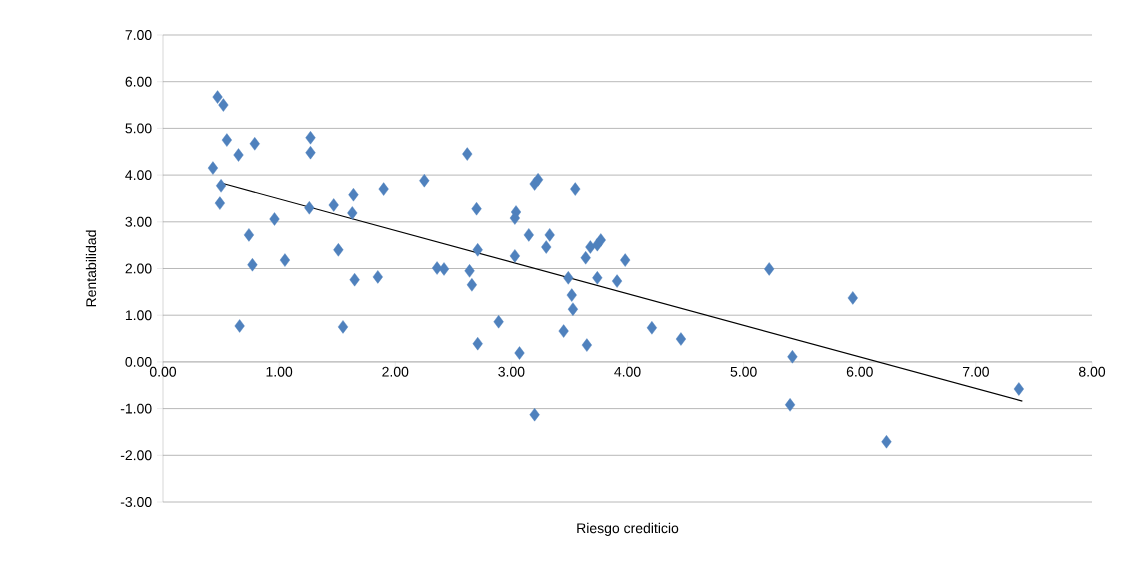 This screenshot has width=1132, height=567. What do you see at coordinates (743, 371) in the screenshot?
I see `x-tick-label: 5.00` at bounding box center [743, 371].